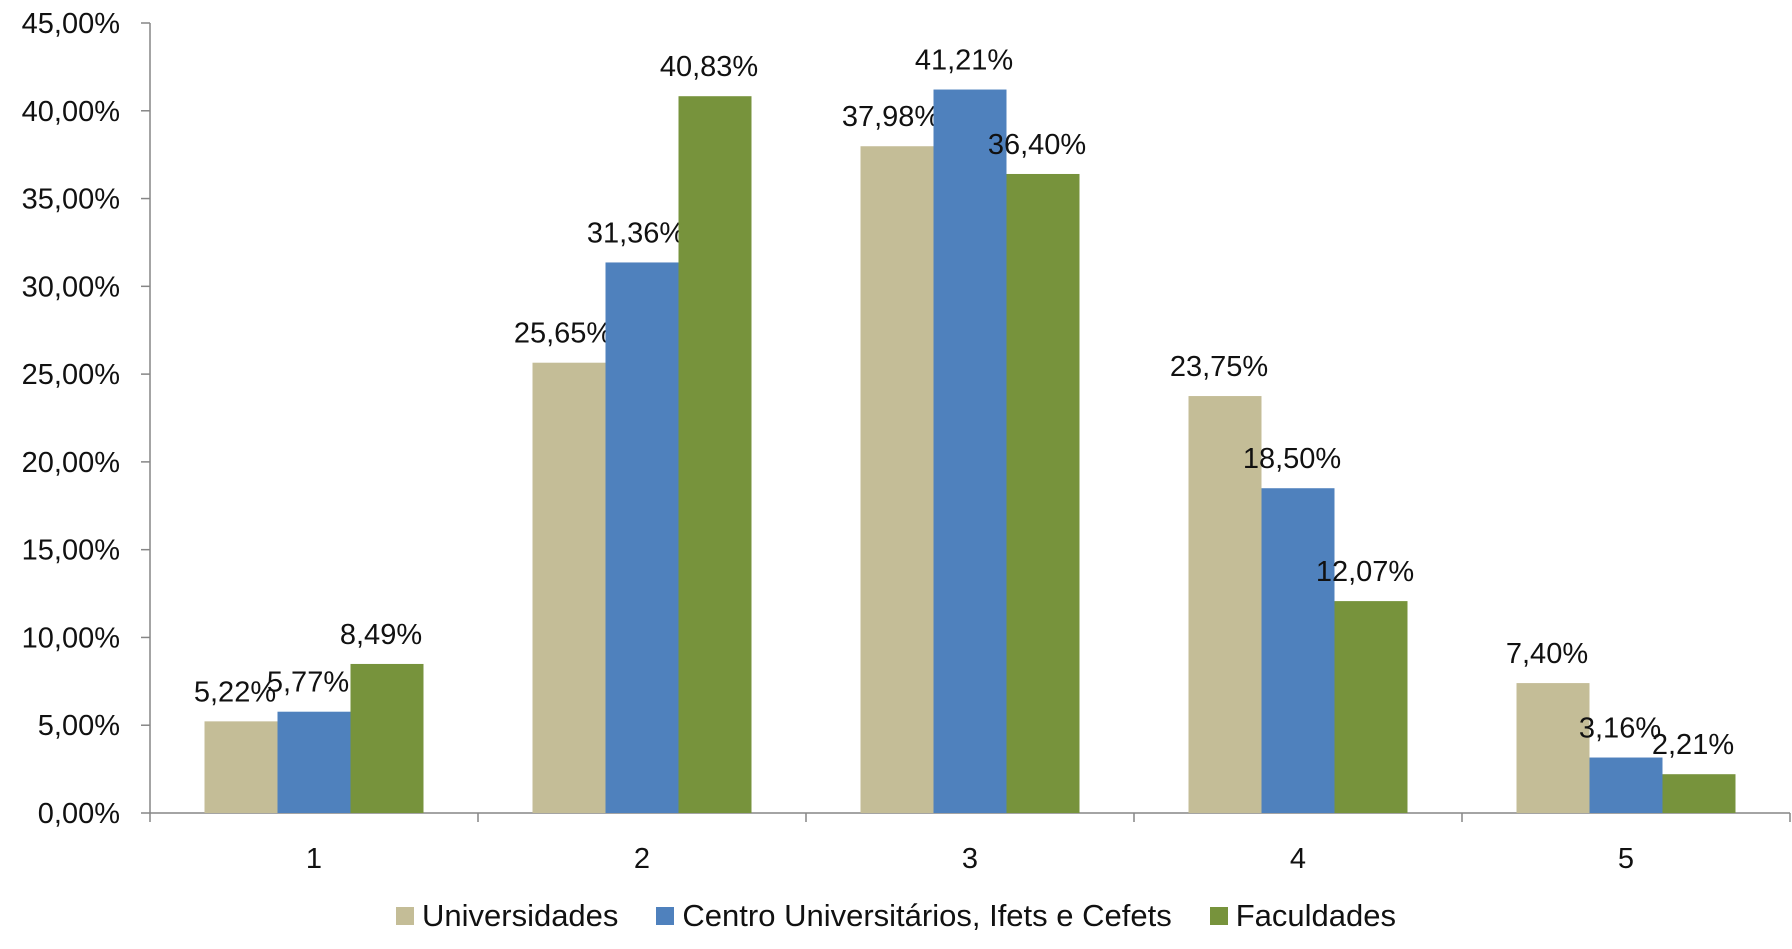  I want to click on legend-swatch-universidades, so click(404, 916).